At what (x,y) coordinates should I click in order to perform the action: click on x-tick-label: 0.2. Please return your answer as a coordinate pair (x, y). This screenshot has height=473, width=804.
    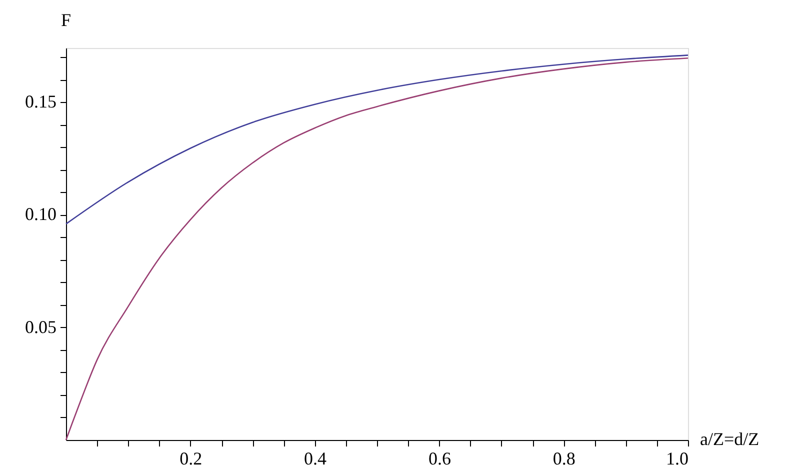
    Looking at the image, I should click on (191, 458).